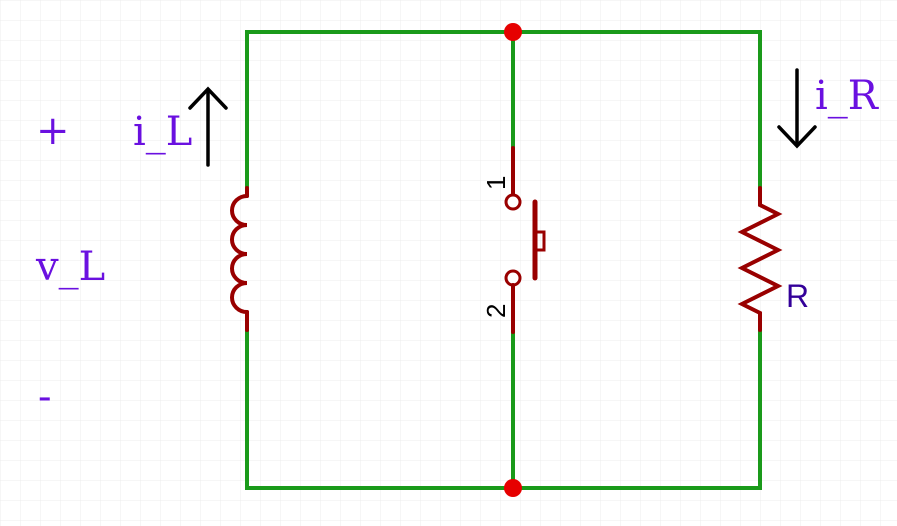 This screenshot has height=526, width=897. I want to click on inductor, so click(239, 259).